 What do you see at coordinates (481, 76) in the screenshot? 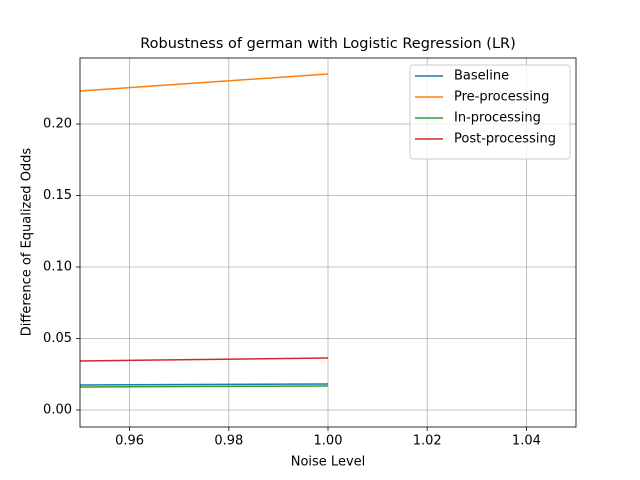
I see `legend-label: Baseline` at bounding box center [481, 76].